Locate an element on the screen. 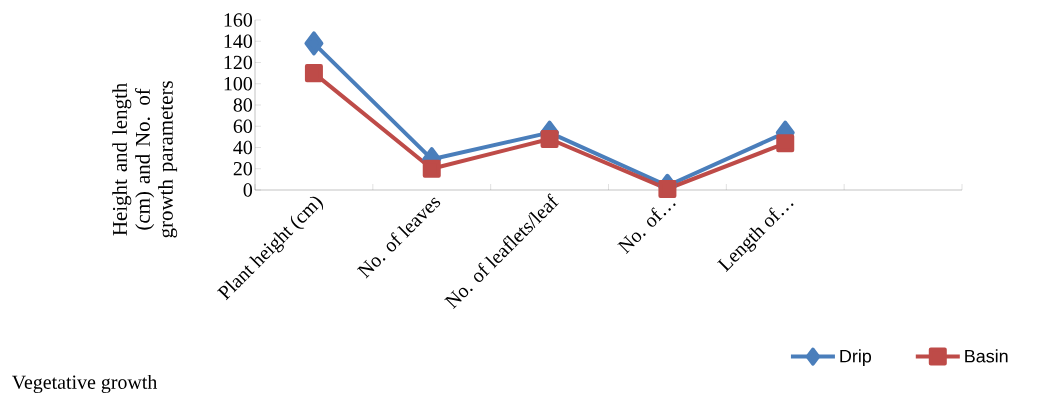 The image size is (1040, 403). legend-label: Drip is located at coordinates (856, 358).